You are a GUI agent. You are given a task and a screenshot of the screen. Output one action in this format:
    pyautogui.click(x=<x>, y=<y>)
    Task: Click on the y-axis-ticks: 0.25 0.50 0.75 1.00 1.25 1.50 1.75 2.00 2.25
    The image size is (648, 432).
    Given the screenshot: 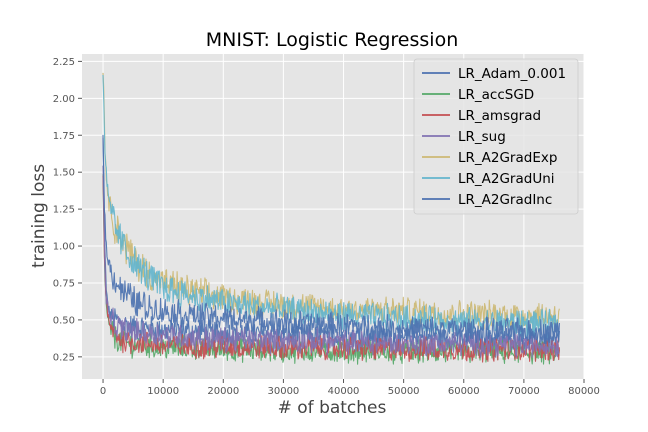 What is the action you would take?
    pyautogui.click(x=67, y=210)
    